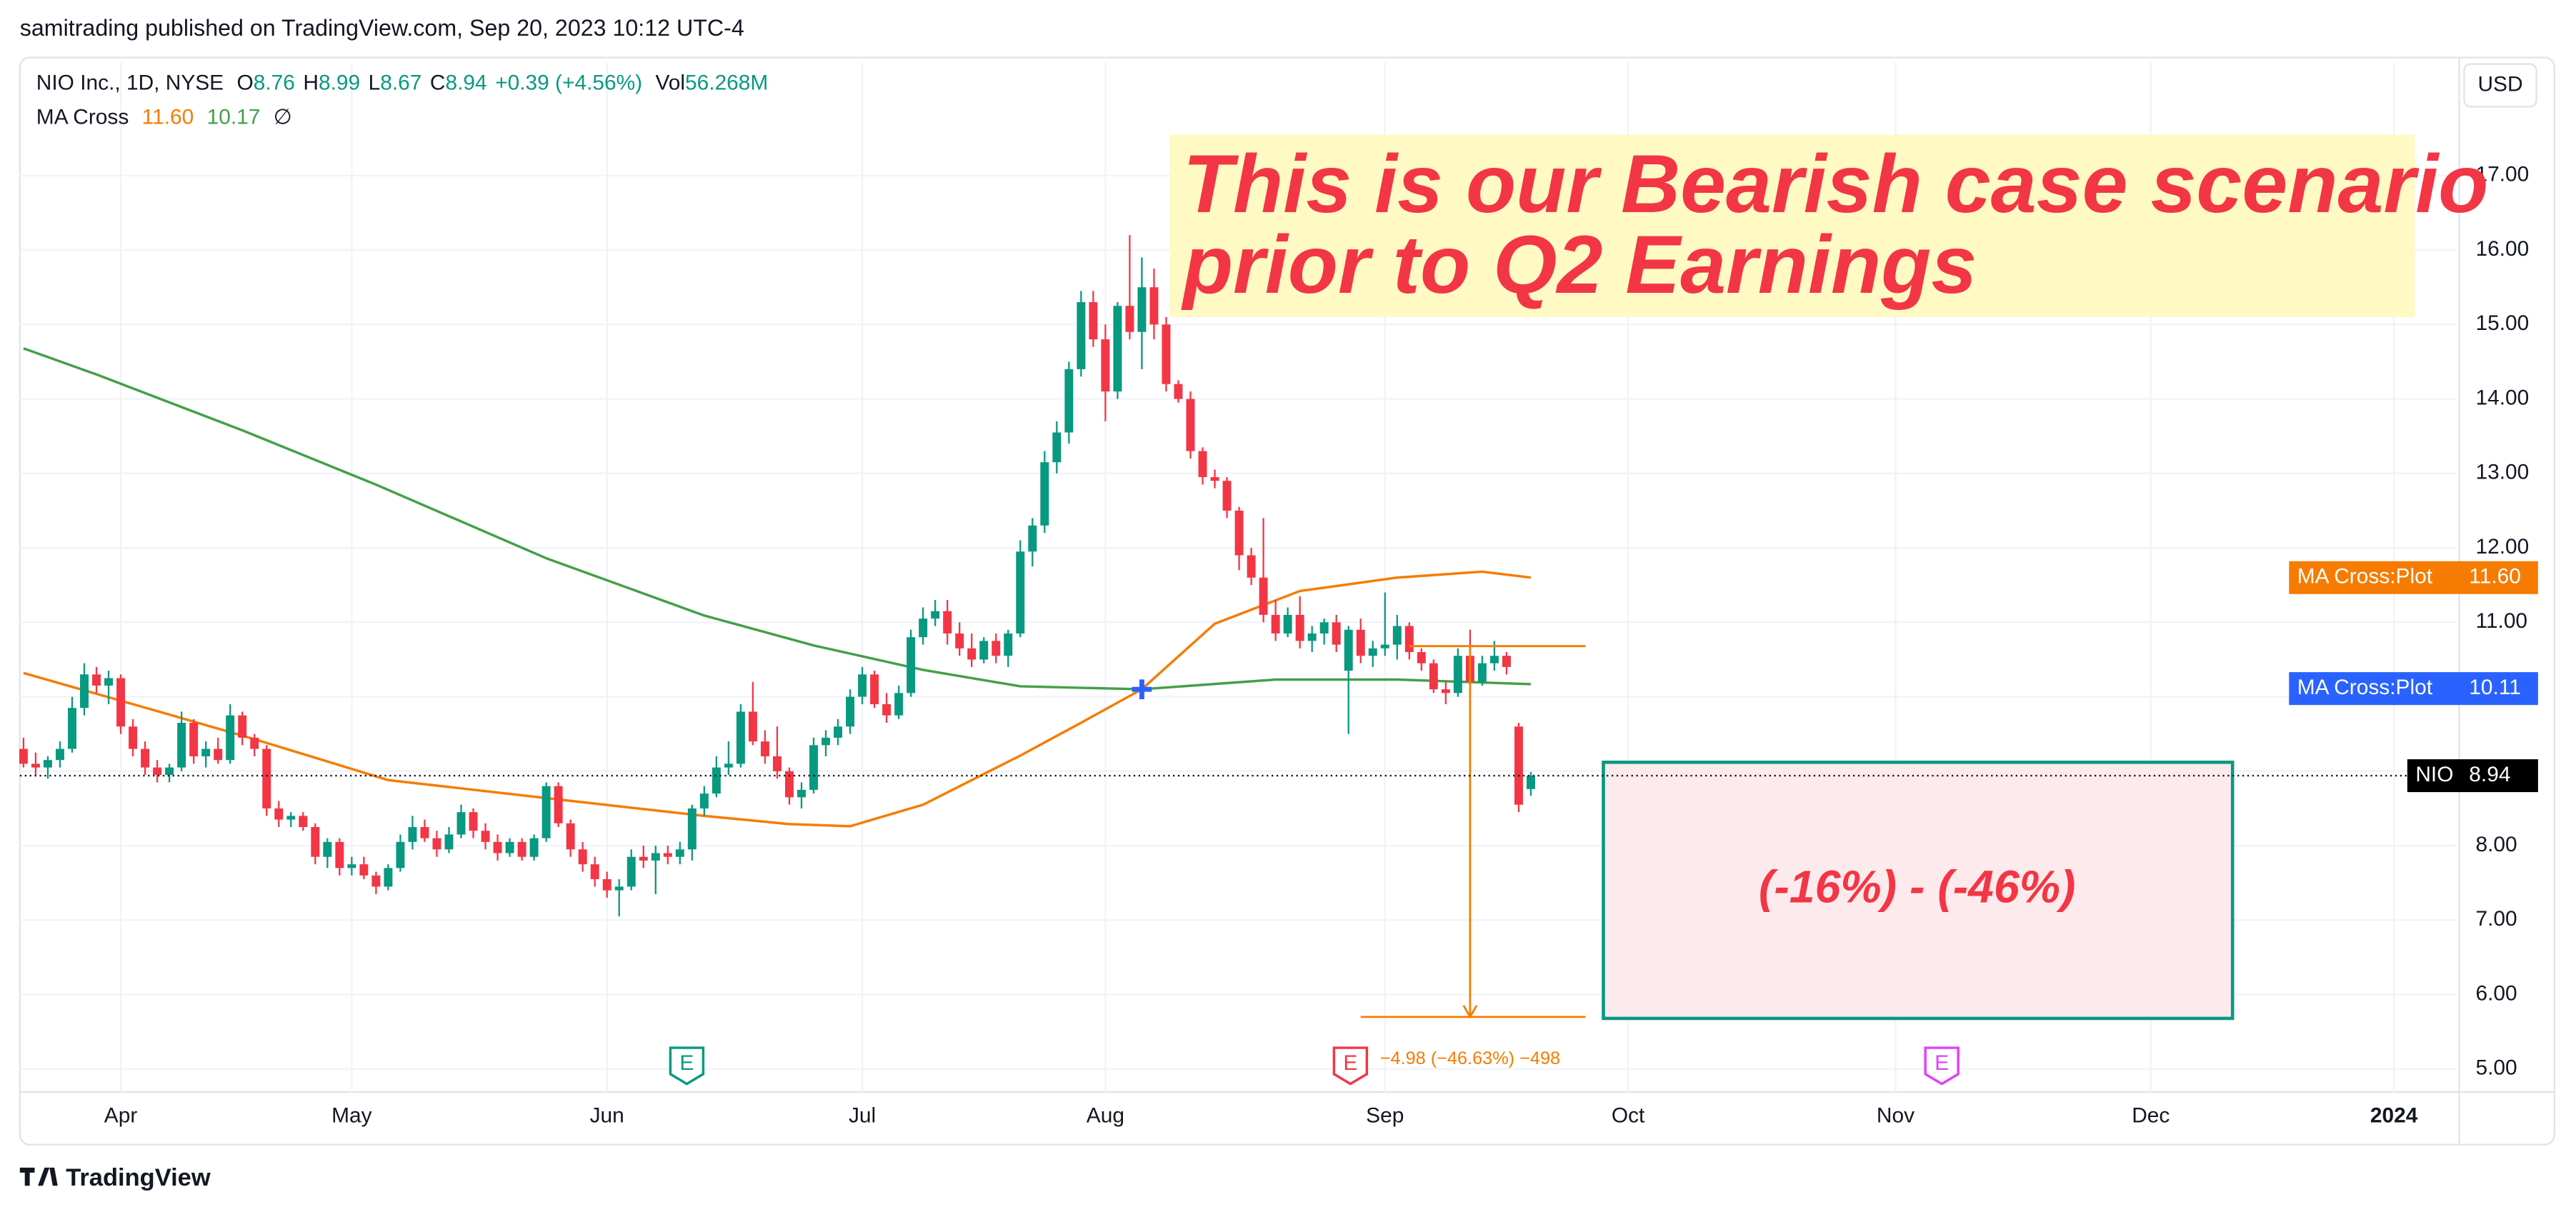  Describe the element at coordinates (2394, 1116) in the screenshot. I see `x-tick-label: 2024` at that location.